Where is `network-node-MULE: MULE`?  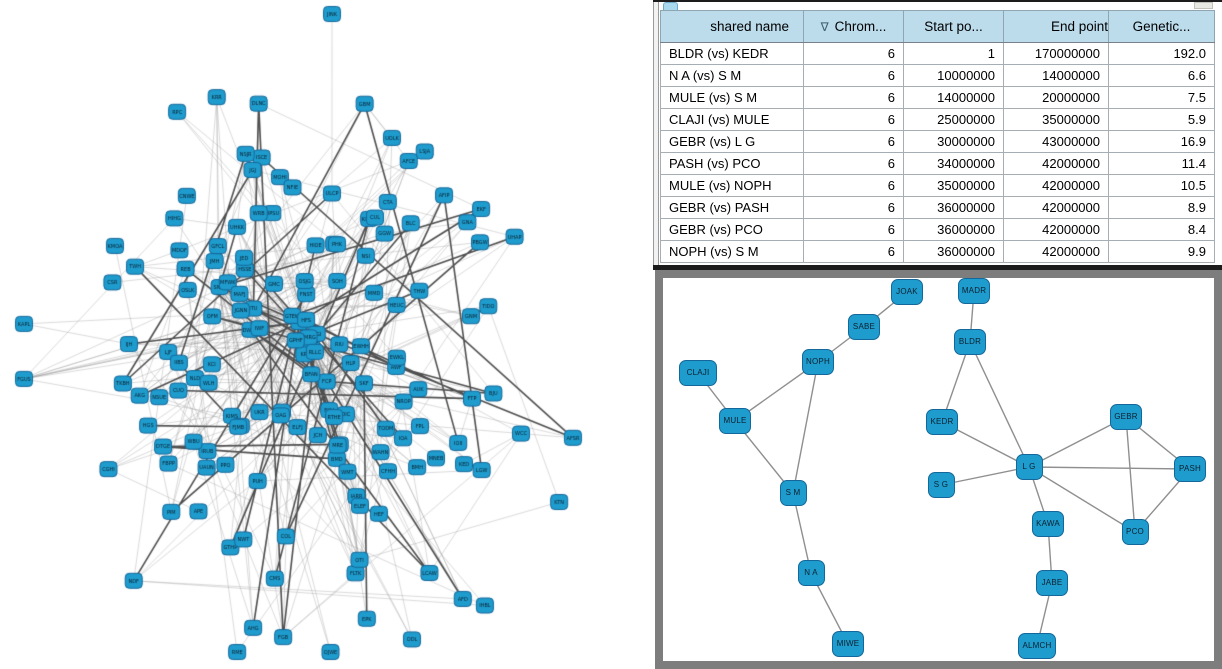 network-node-MULE: MULE is located at coordinates (735, 421).